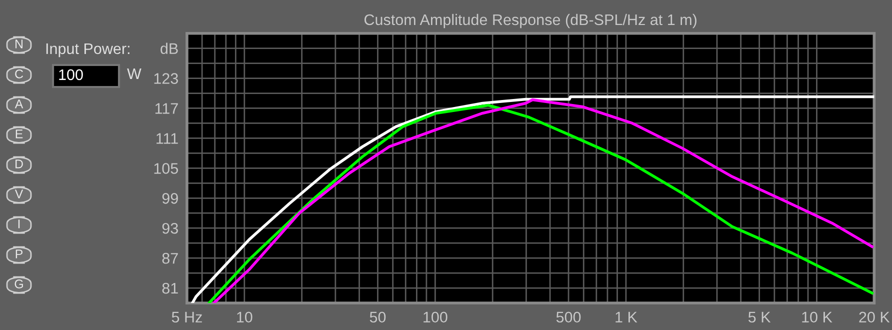 Image resolution: width=892 pixels, height=330 pixels. What do you see at coordinates (19, 224) in the screenshot?
I see `text: I` at bounding box center [19, 224].